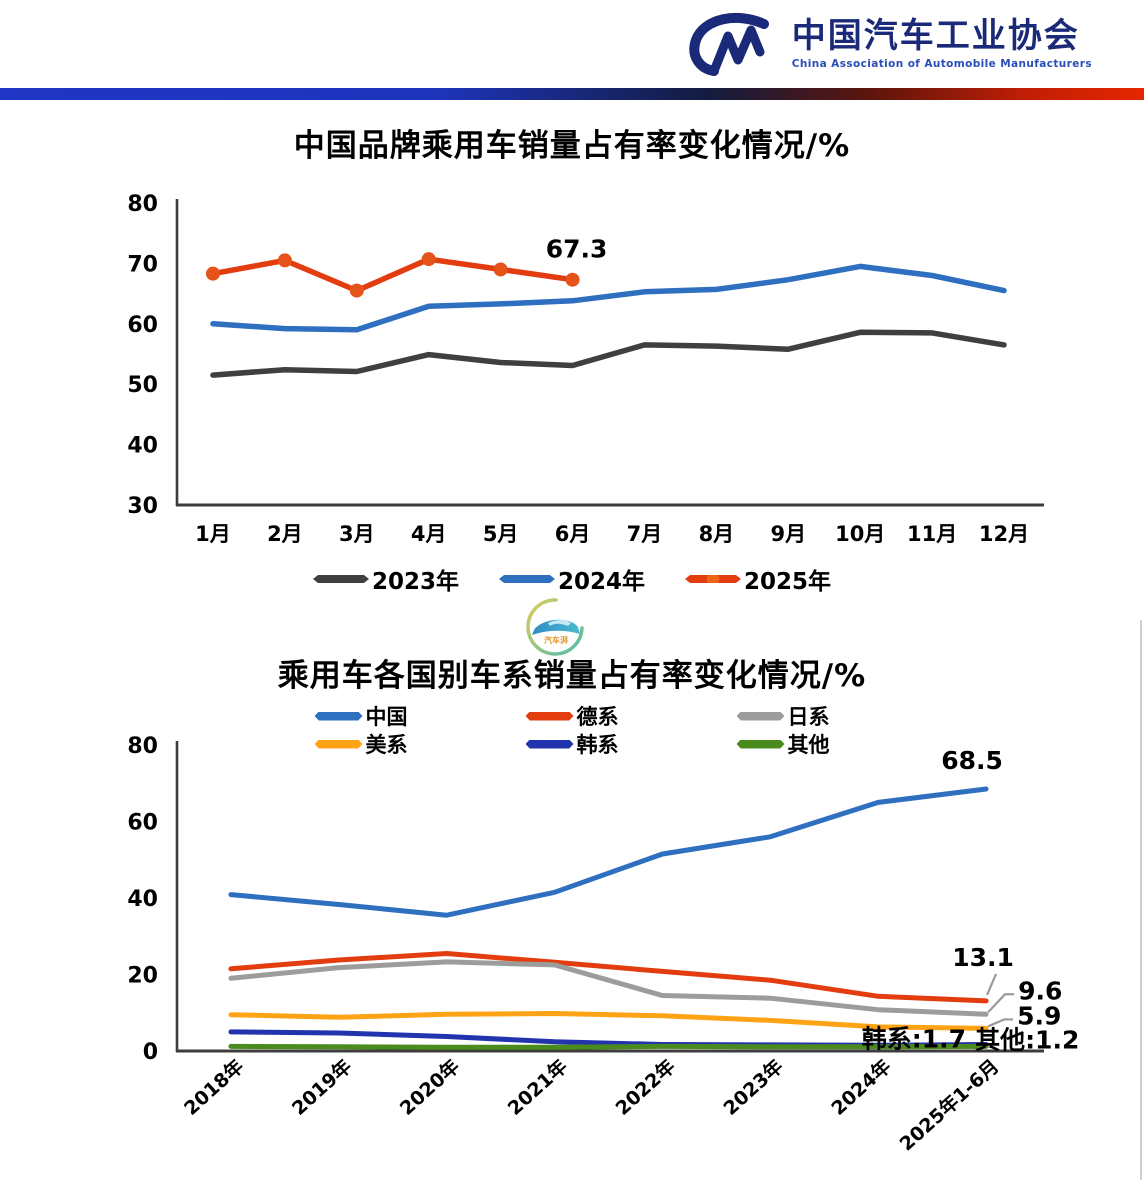 The image size is (1144, 1180). What do you see at coordinates (972, 760) in the screenshot?
I see `end-label: 68.5` at bounding box center [972, 760].